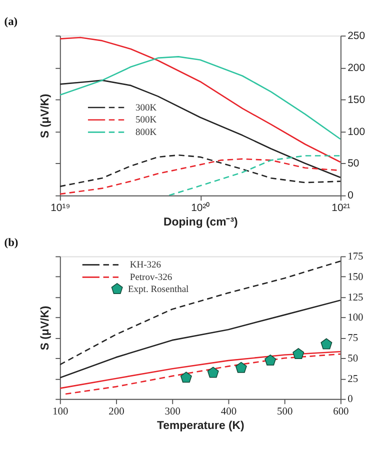 Image resolution: width=369 pixels, height=456 pixels. What do you see at coordinates (172, 412) in the screenshot?
I see `x-tick-label: 300` at bounding box center [172, 412].